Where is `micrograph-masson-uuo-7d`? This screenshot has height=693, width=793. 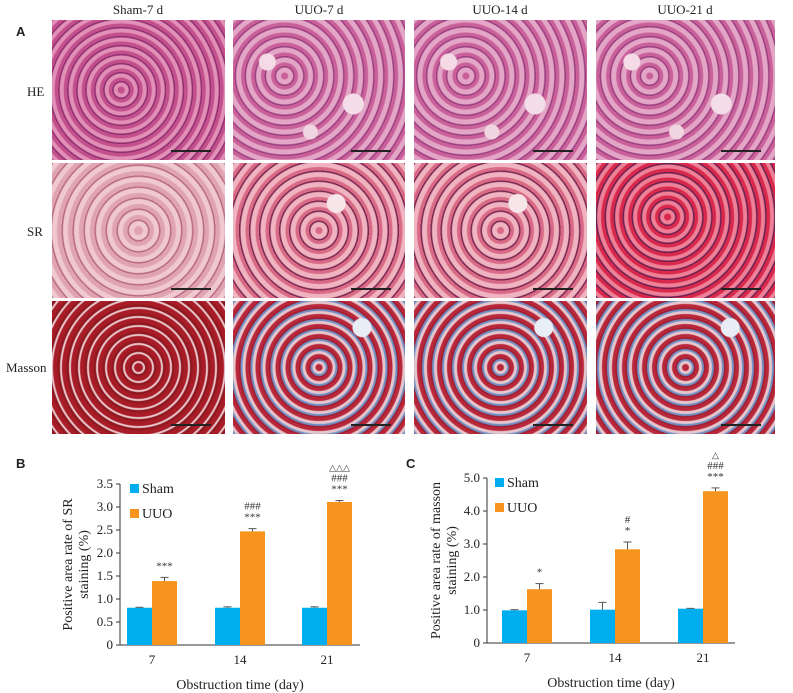 micrograph-masson-uuo-7d is located at coordinates (319, 367).